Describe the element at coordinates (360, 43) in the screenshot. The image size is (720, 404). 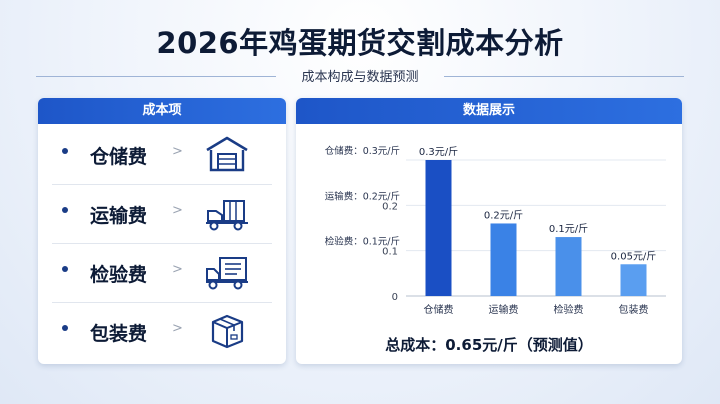
I see `page-title: 2026年鸡蛋期货交割成本分析` at that location.